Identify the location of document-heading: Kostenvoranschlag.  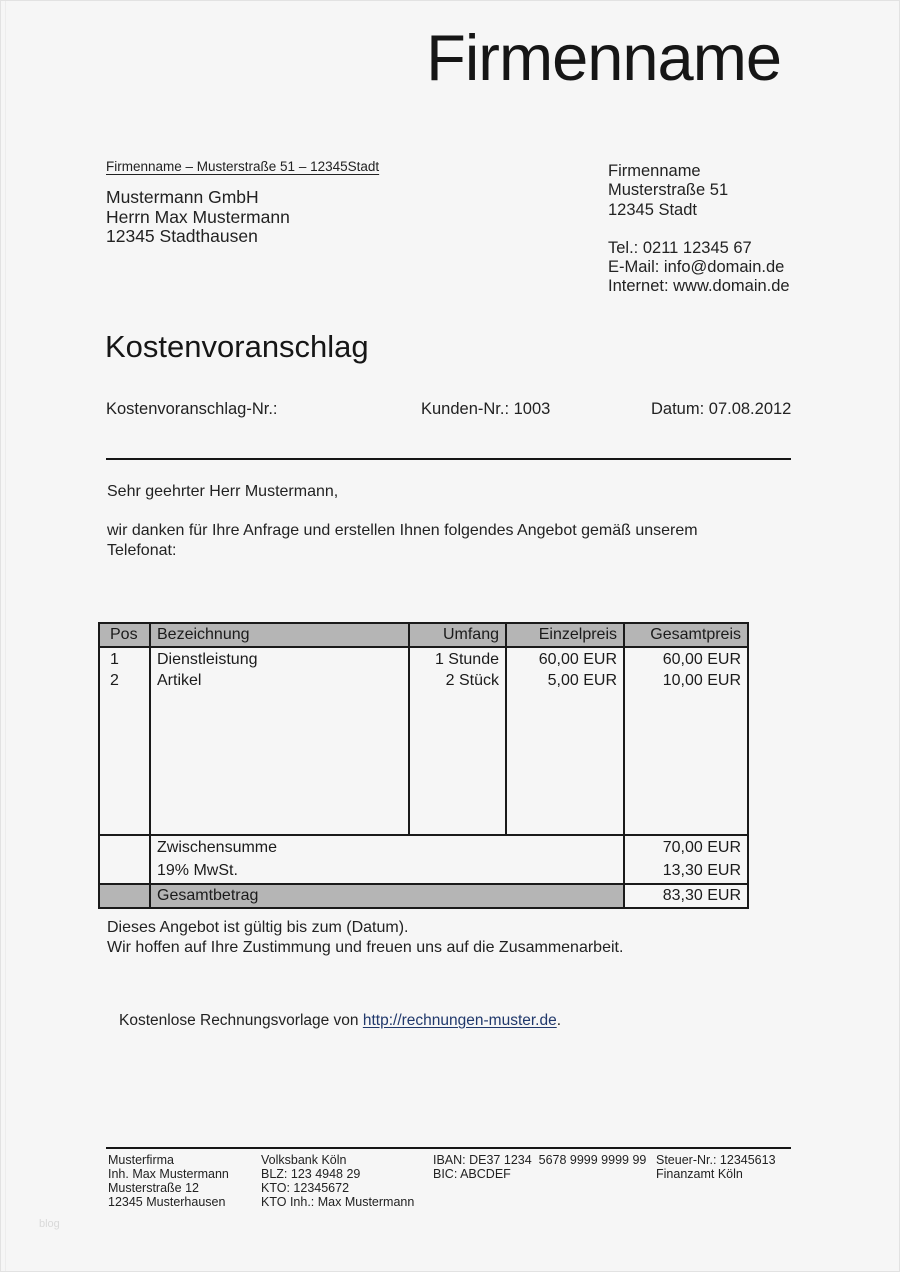
(237, 346).